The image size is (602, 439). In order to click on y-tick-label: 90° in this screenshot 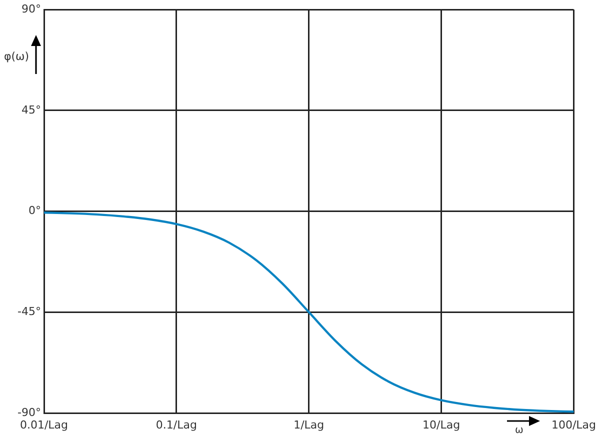, I will do `click(31, 9)`.